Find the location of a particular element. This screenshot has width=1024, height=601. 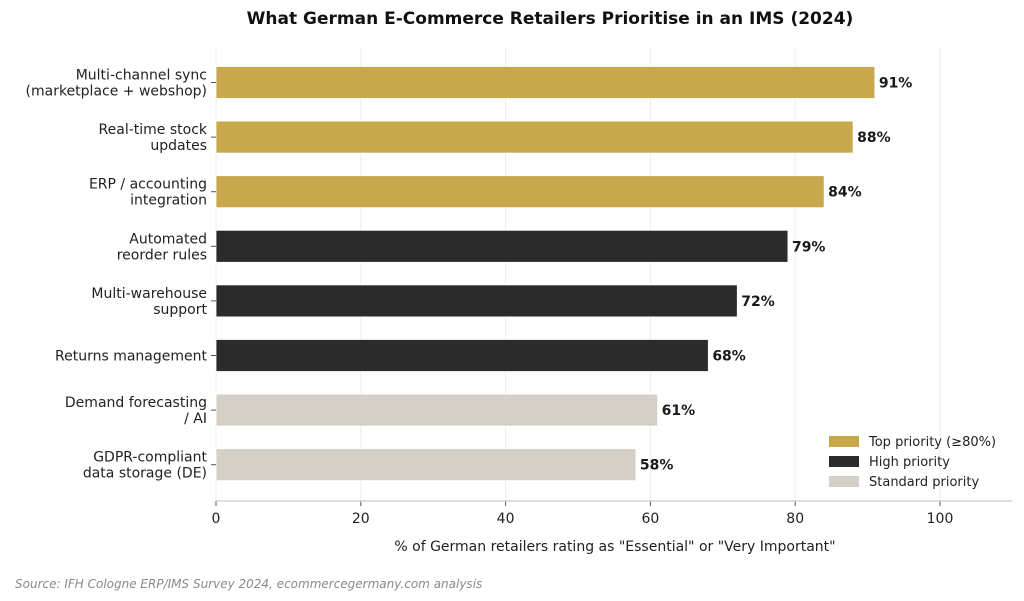

bar-value-label: 72% is located at coordinates (758, 302).